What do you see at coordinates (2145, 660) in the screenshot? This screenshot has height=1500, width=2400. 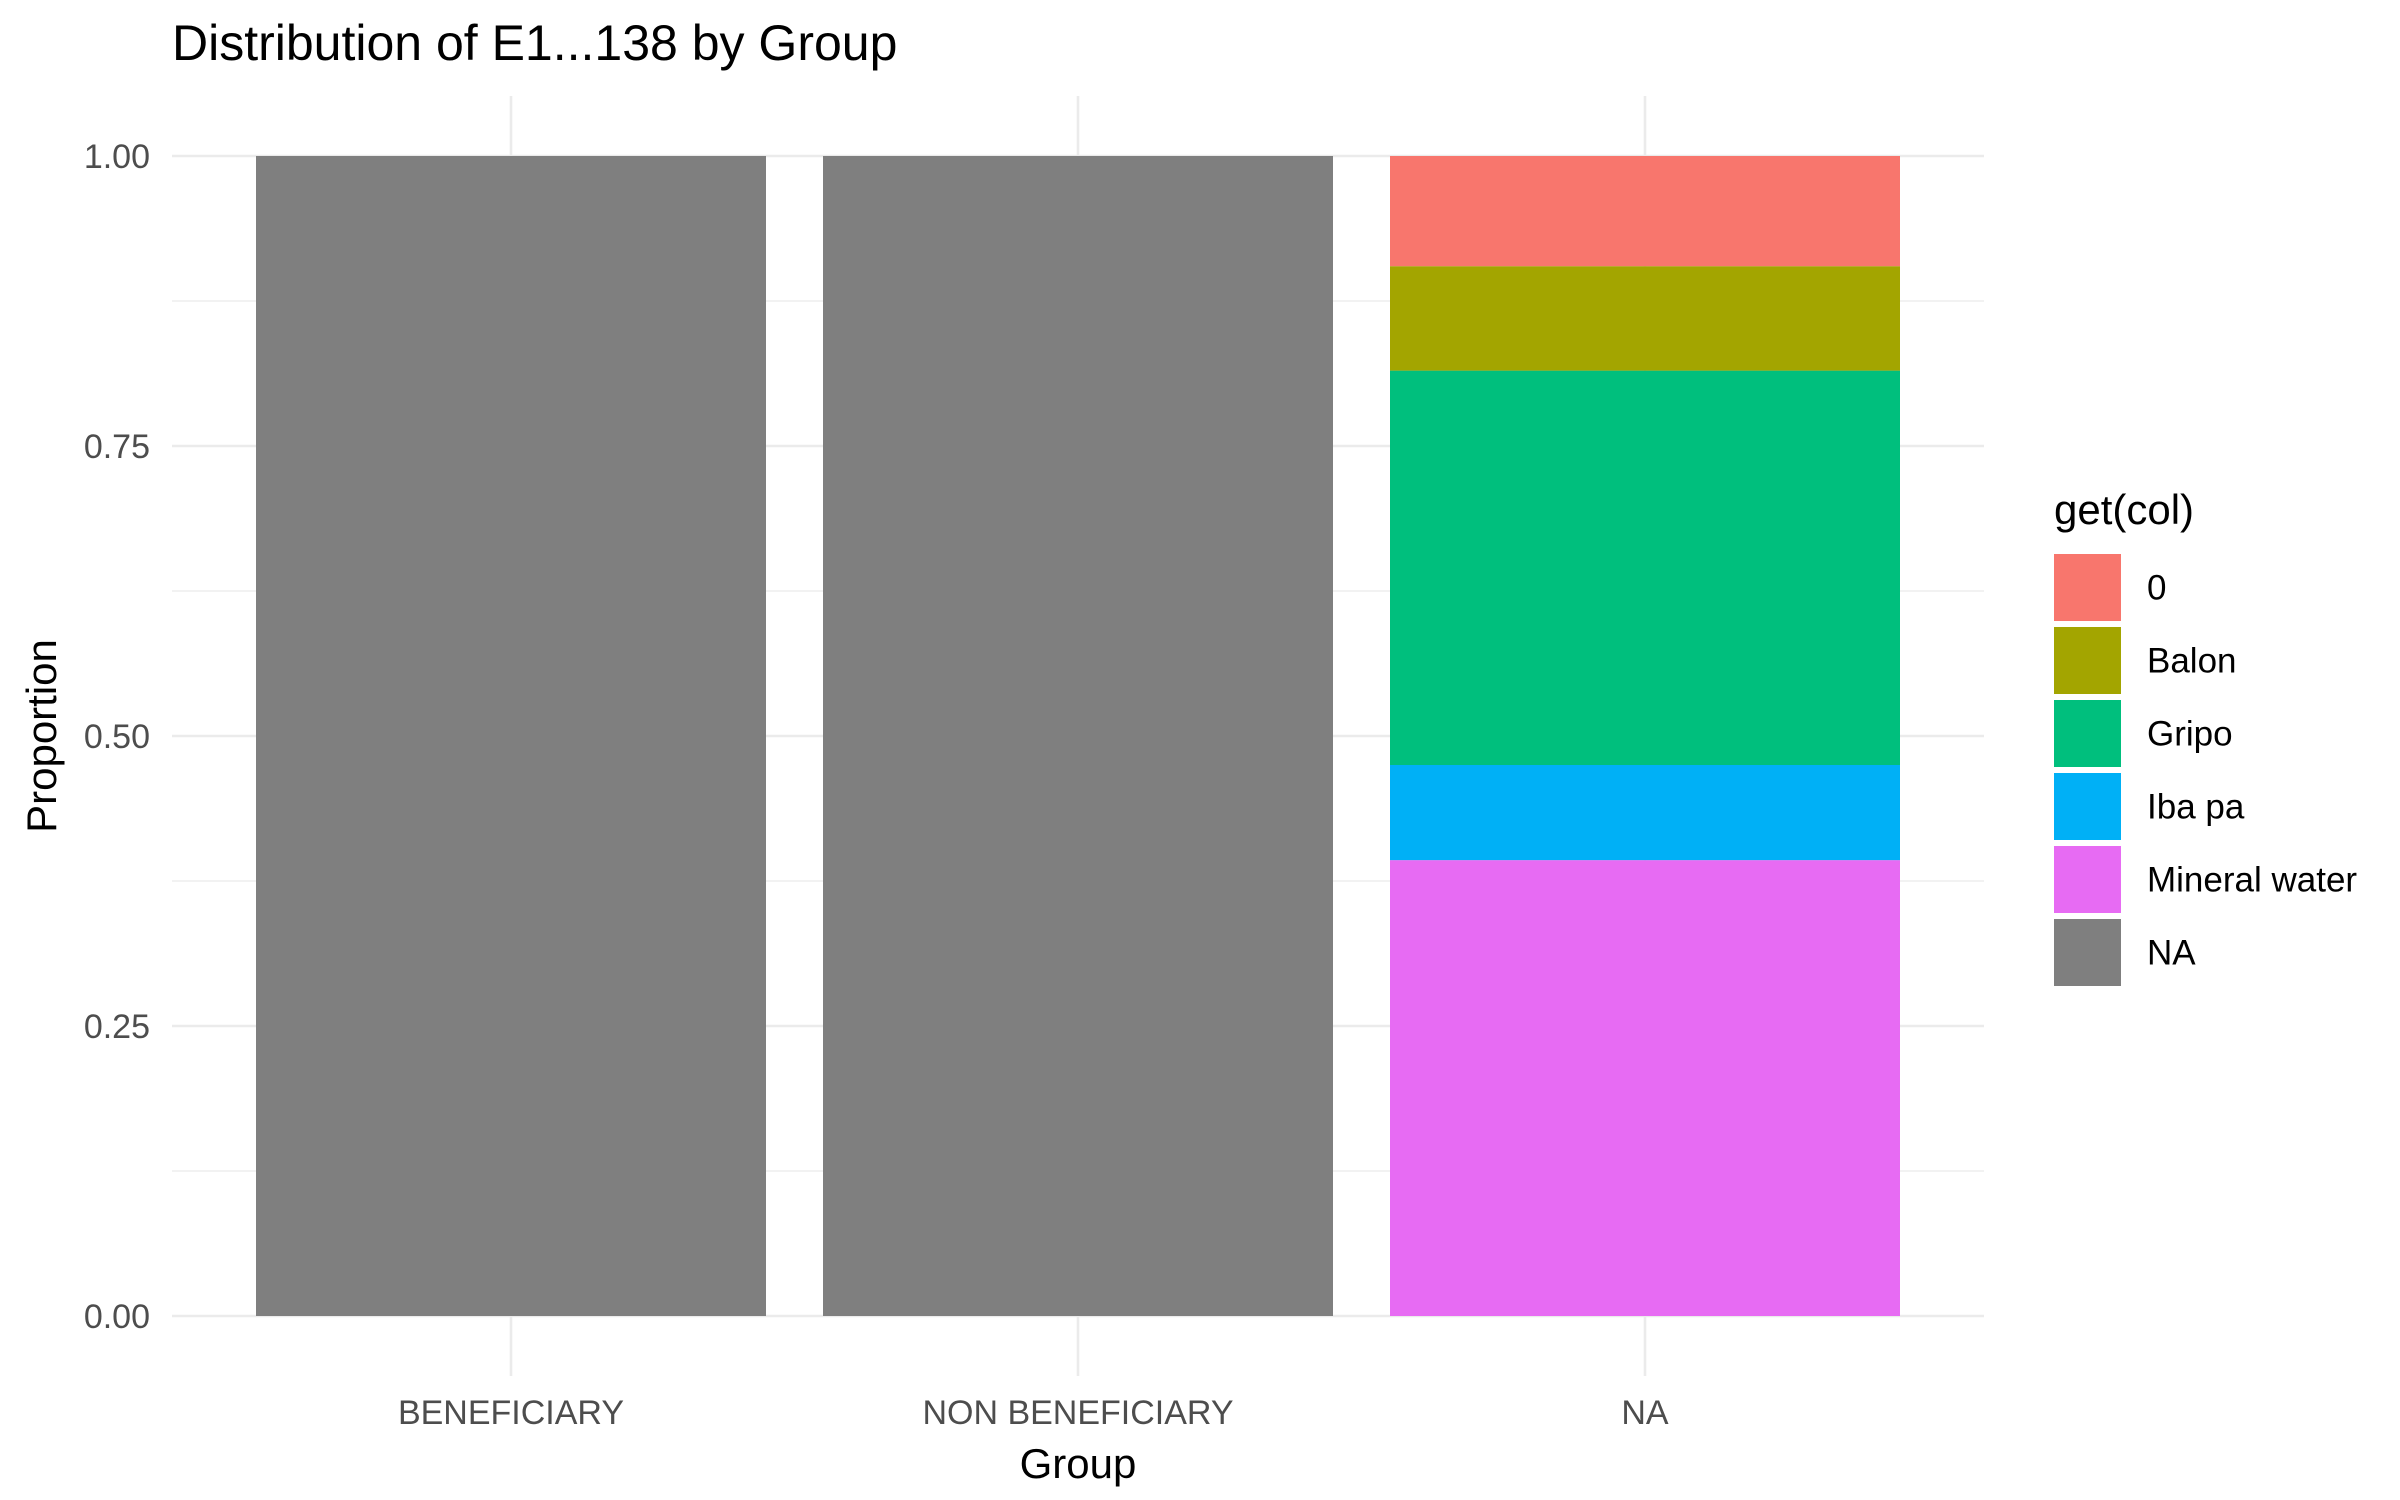 I see `legend-item: Balon` at bounding box center [2145, 660].